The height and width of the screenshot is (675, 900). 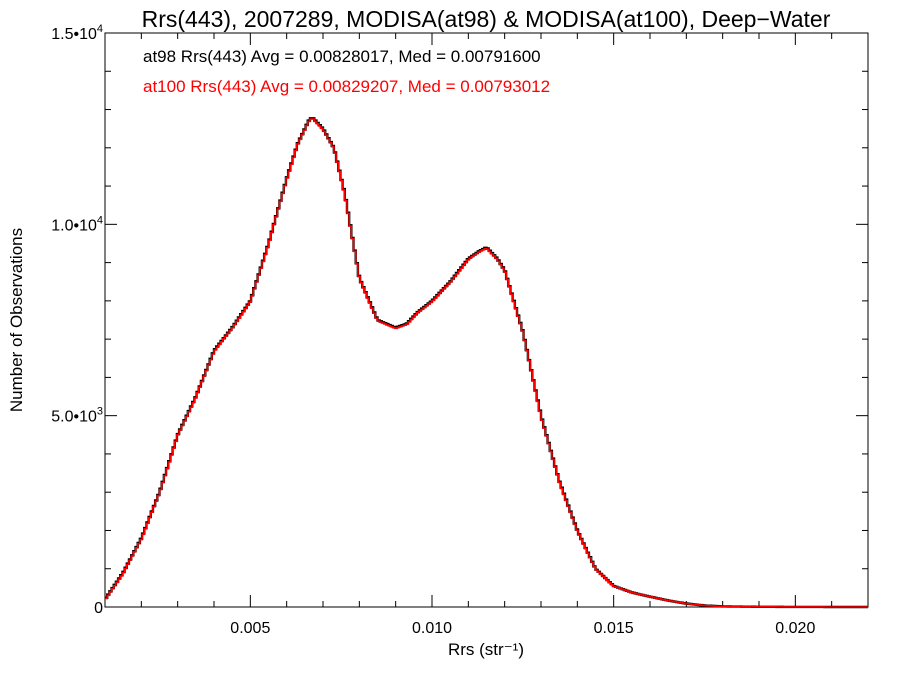 What do you see at coordinates (614, 628) in the screenshot?
I see `x-tick-label: 0.015` at bounding box center [614, 628].